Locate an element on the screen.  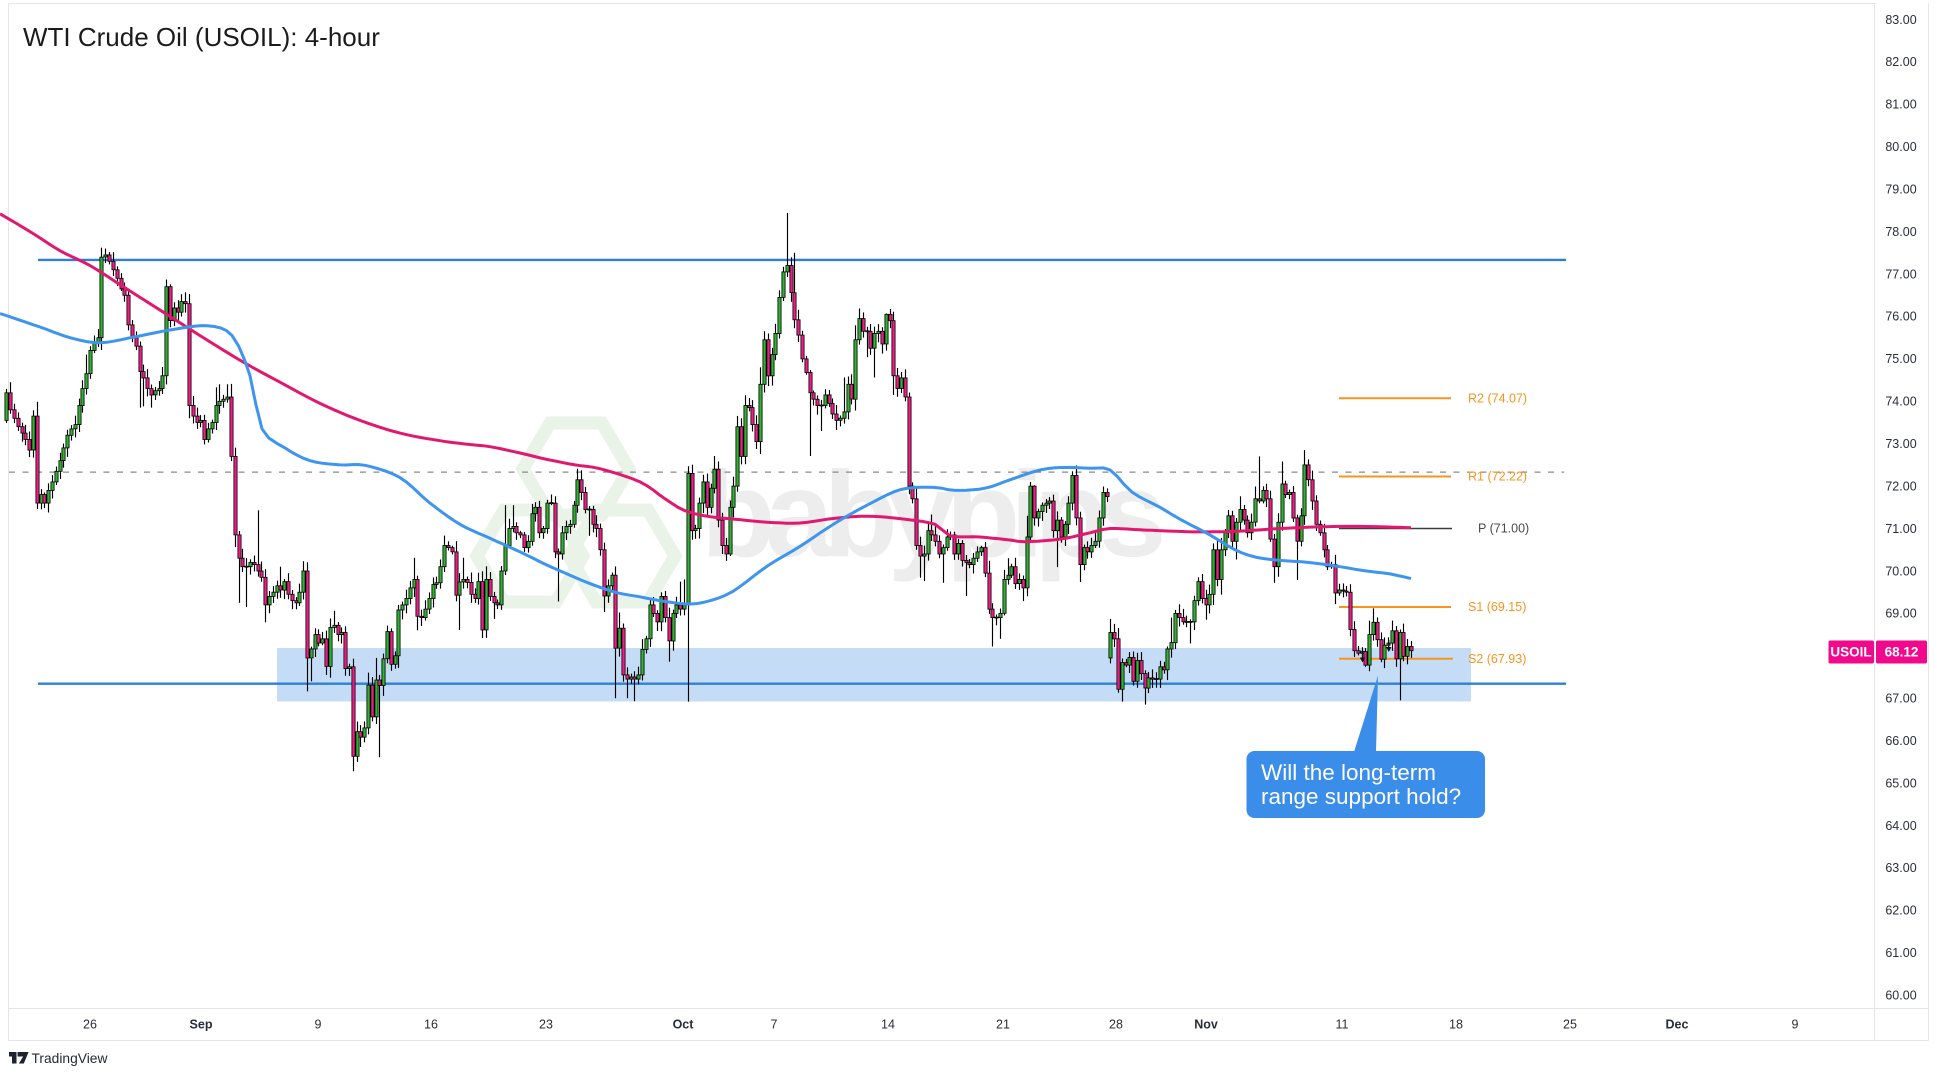
svg-text: 69.00 is located at coordinates (1900, 614).